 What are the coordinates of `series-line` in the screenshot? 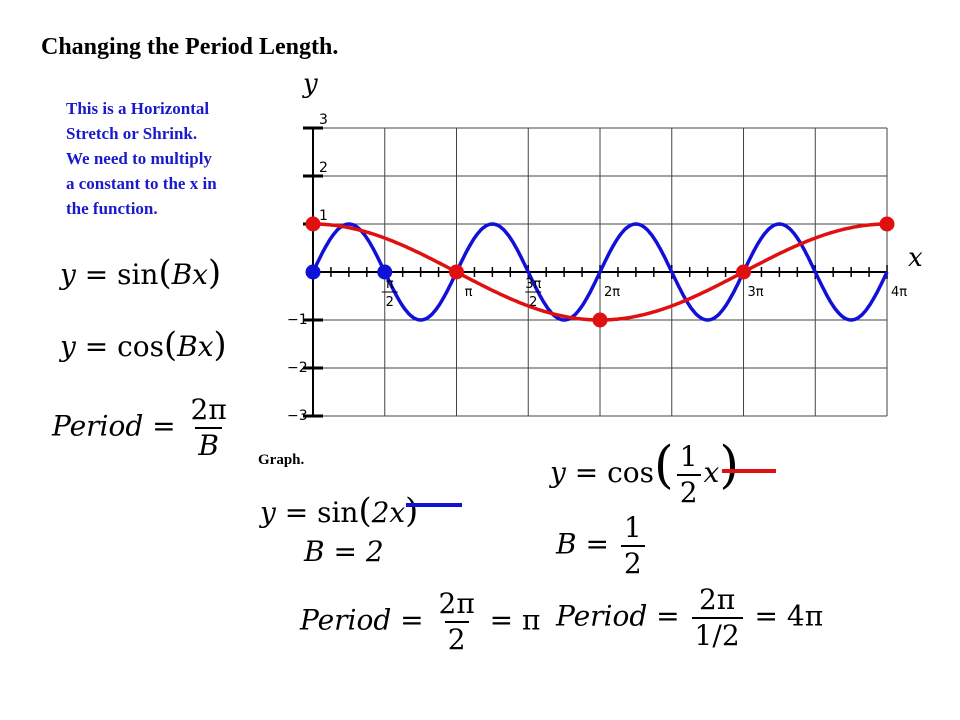 It's located at (600, 272).